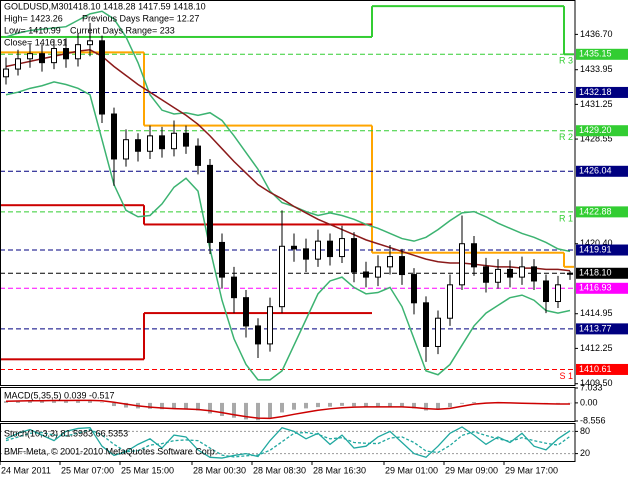 This screenshot has width=640, height=480. I want to click on x-tick-label: 25 Mar 15:00, so click(147, 470).